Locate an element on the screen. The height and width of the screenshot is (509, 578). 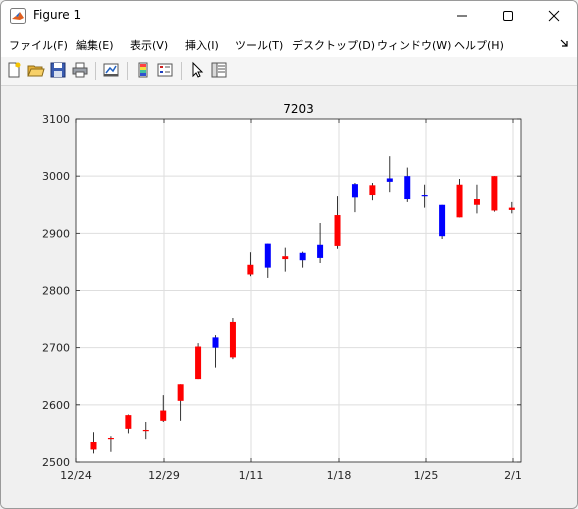
close-icon is located at coordinates (554, 16).